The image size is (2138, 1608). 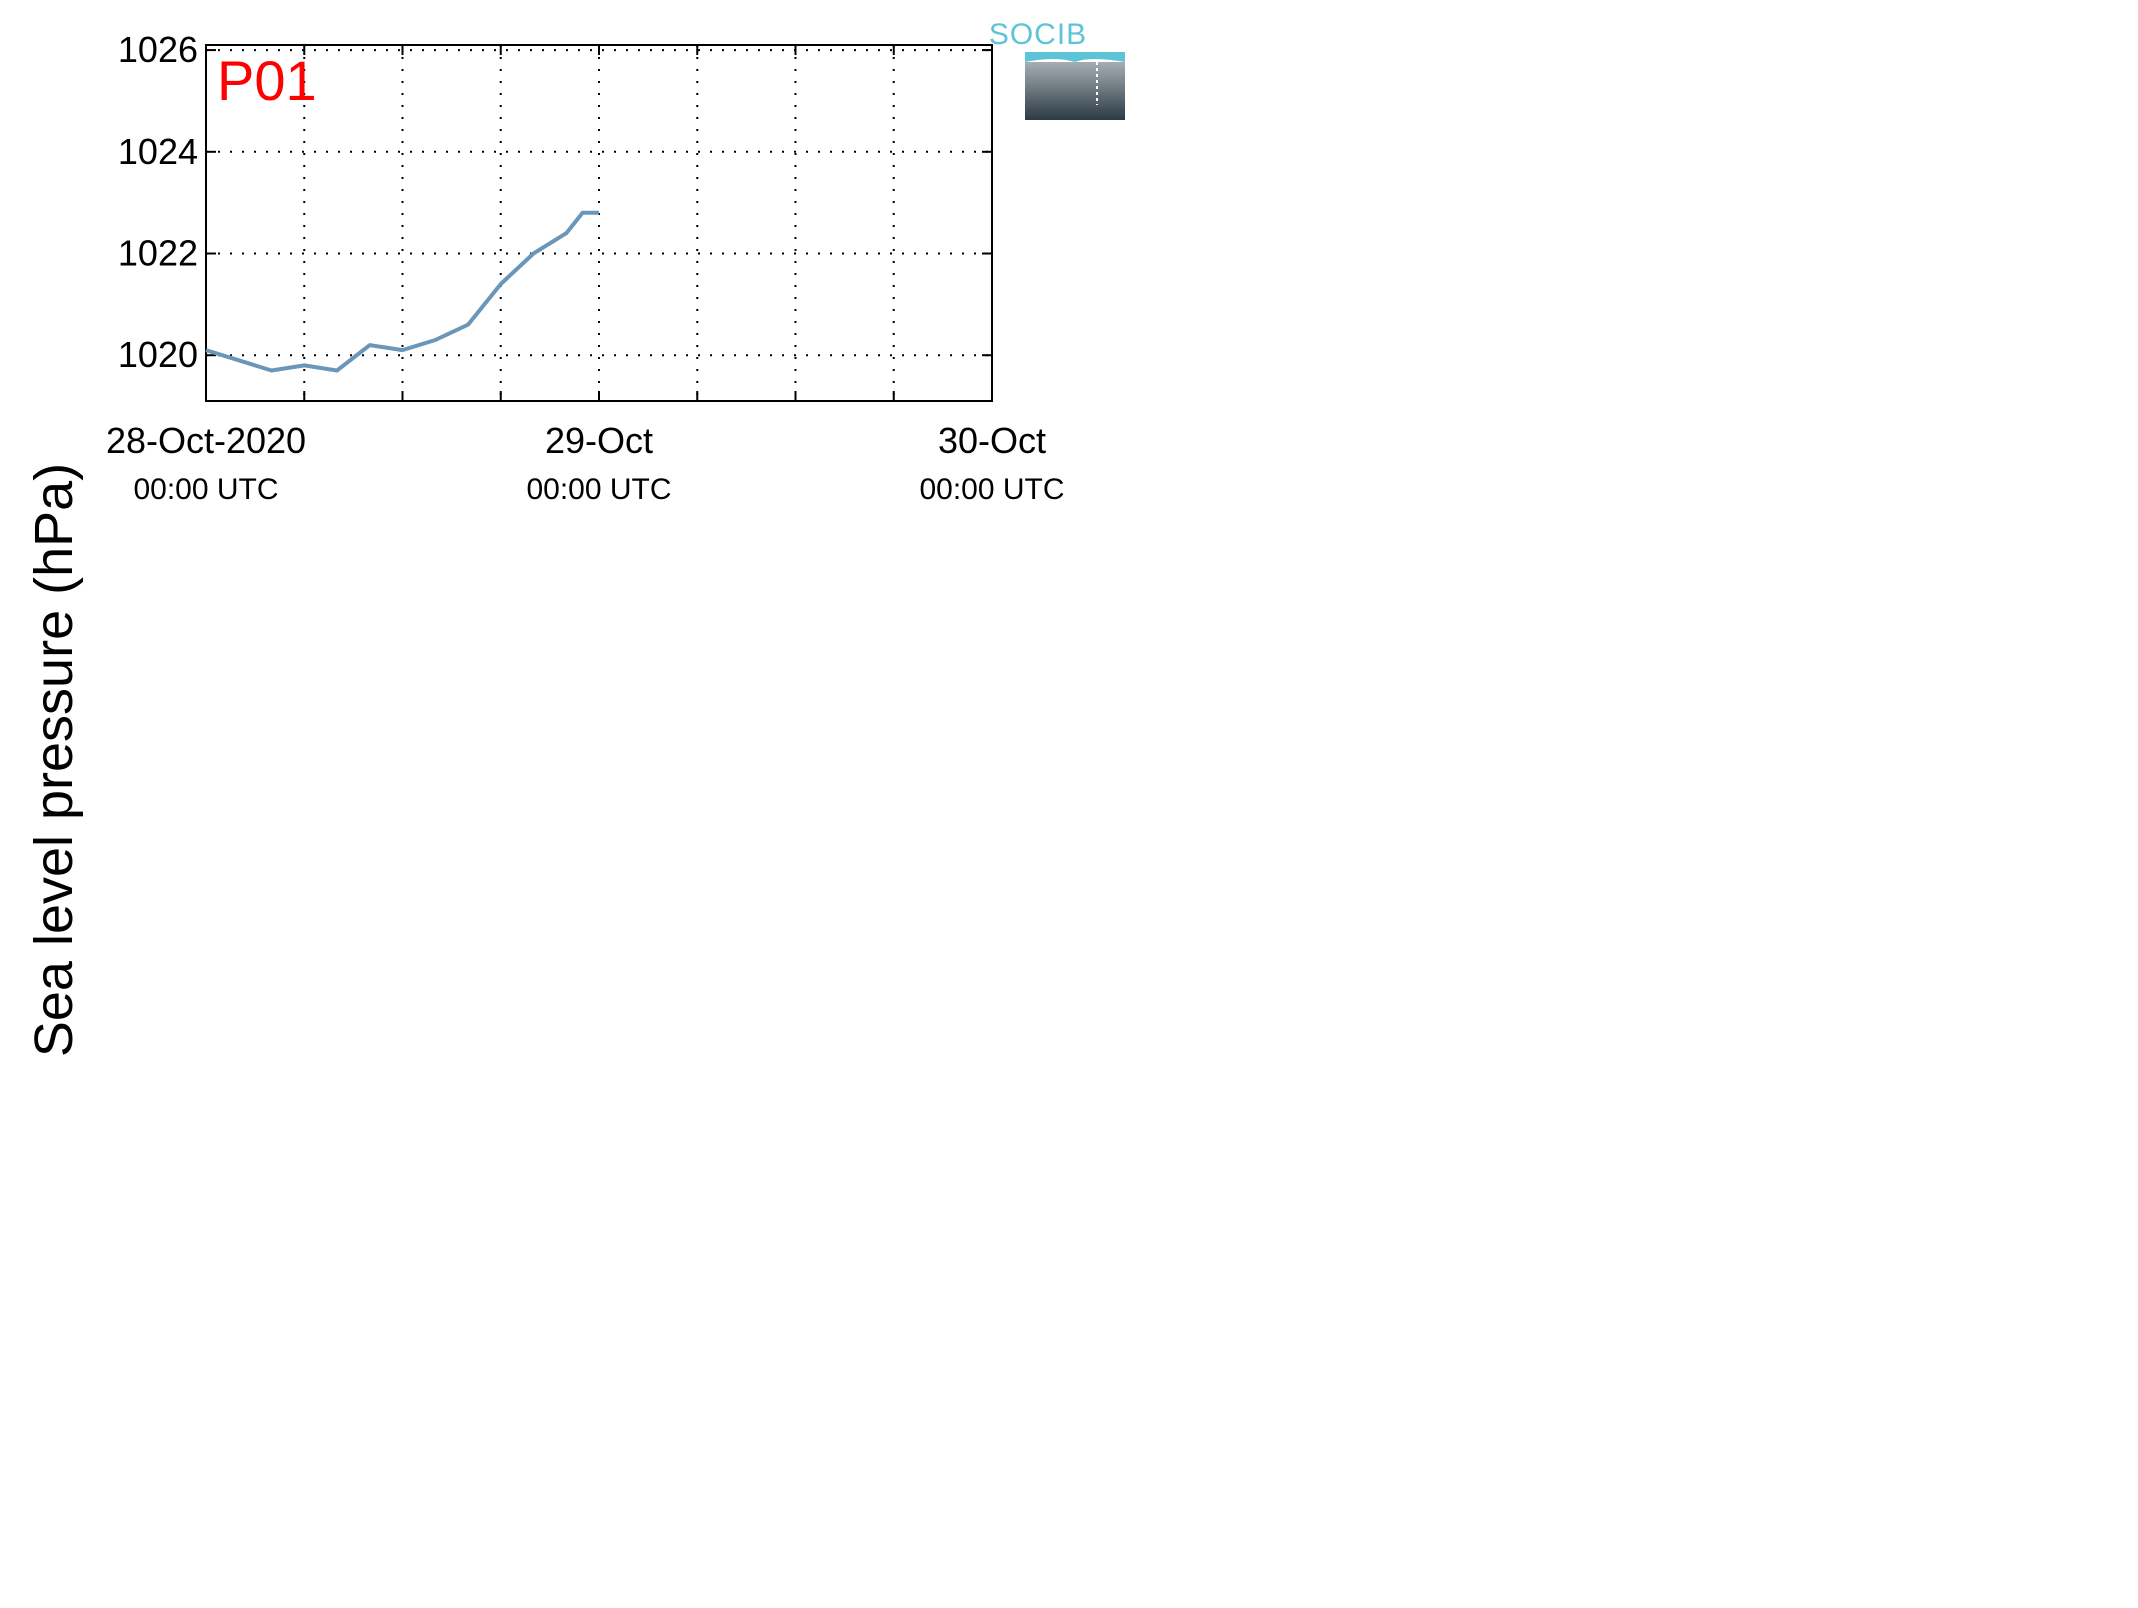 I want to click on grid, so click(x=599, y=223).